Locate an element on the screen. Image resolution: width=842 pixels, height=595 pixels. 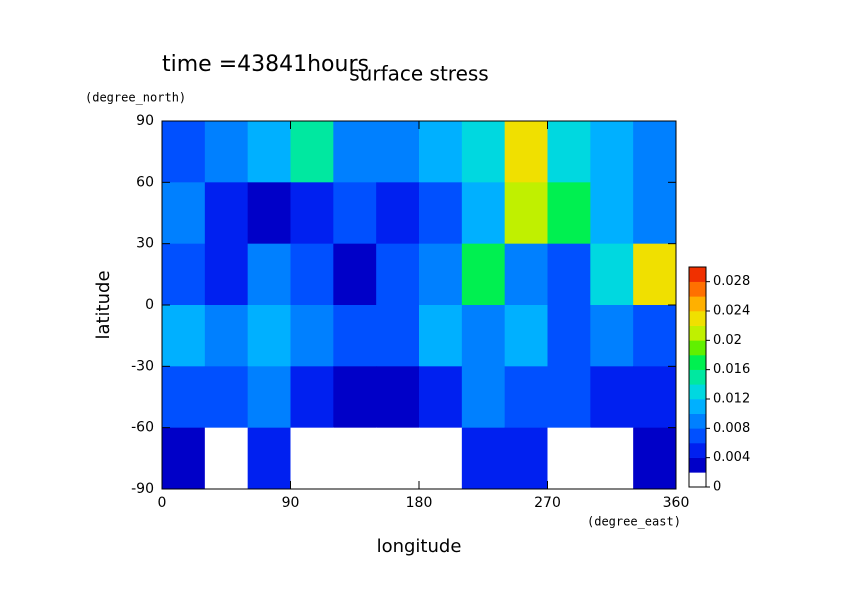
colorbar-tick-label: 0 is located at coordinates (717, 487).